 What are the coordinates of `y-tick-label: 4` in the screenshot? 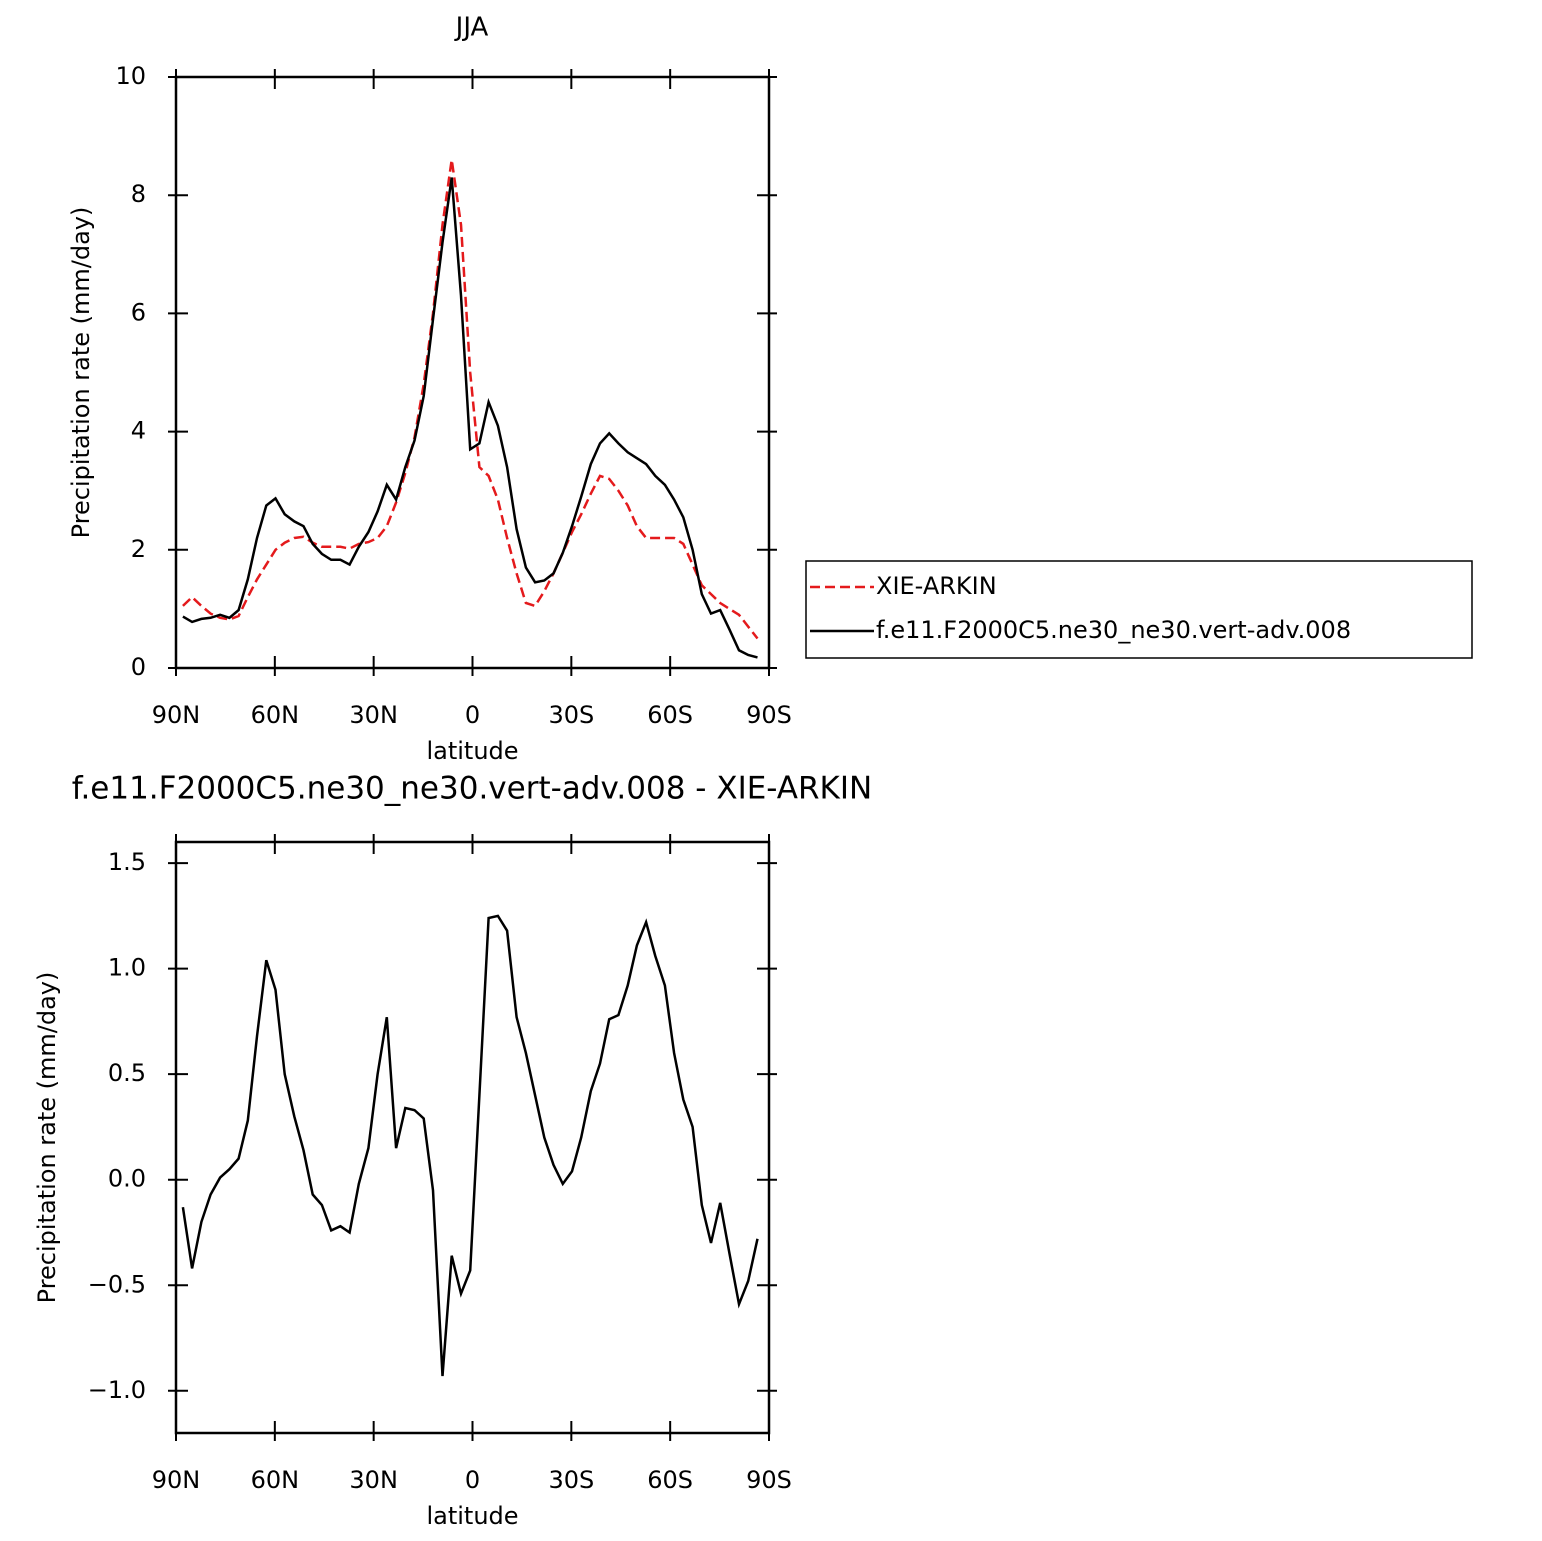 It's located at (138, 431).